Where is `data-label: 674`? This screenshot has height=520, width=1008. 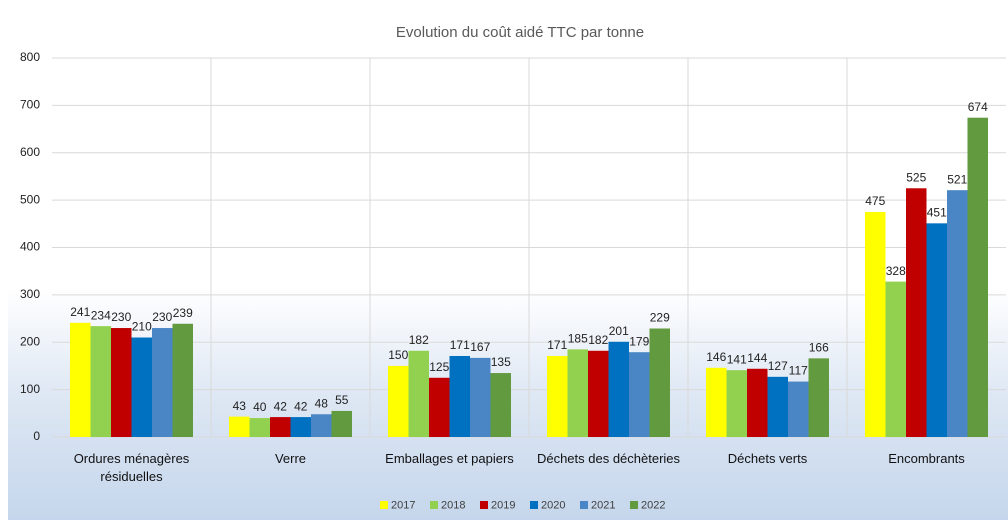 data-label: 674 is located at coordinates (978, 107).